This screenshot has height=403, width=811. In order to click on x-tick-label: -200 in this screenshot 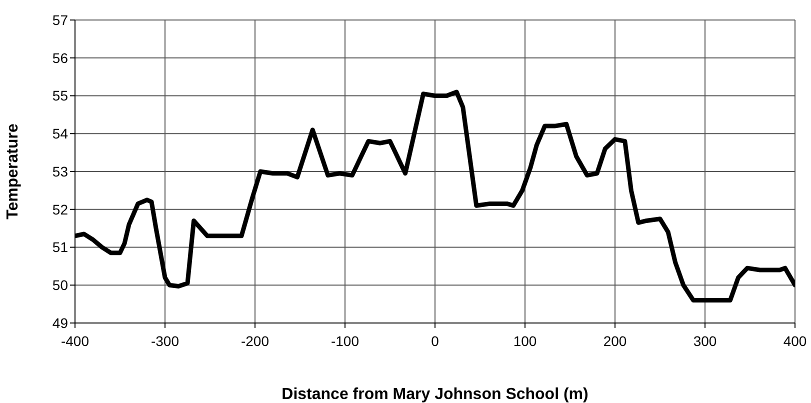, I will do `click(255, 340)`.